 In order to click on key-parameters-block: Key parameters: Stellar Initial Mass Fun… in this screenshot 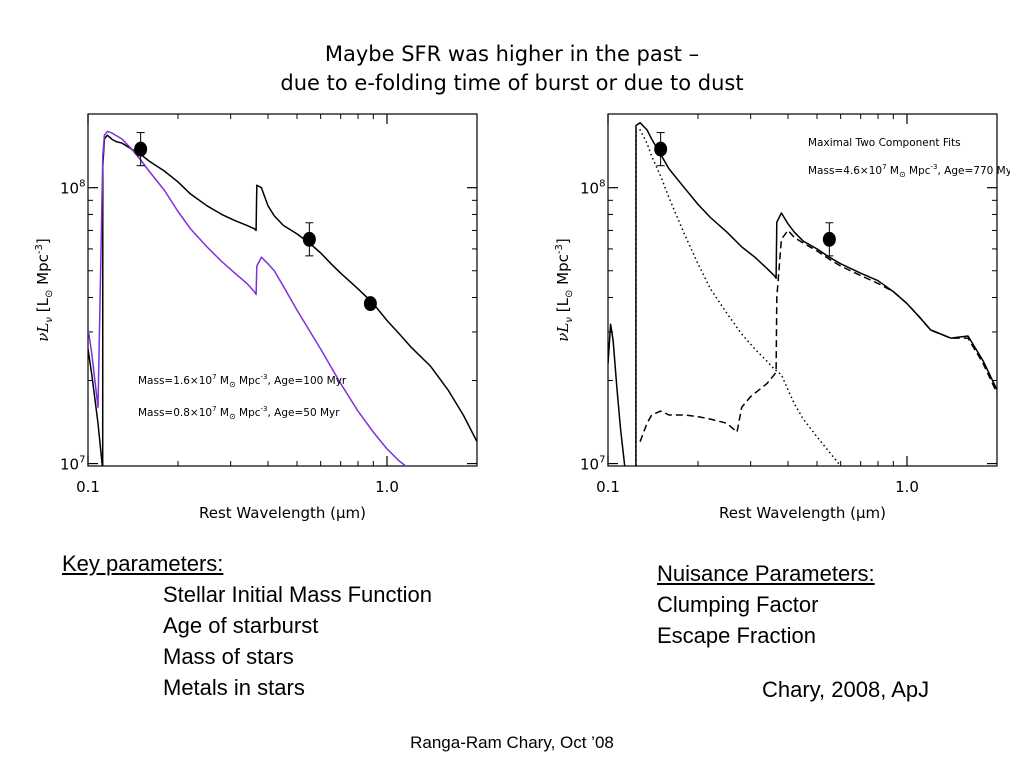, I will do `click(247, 625)`.